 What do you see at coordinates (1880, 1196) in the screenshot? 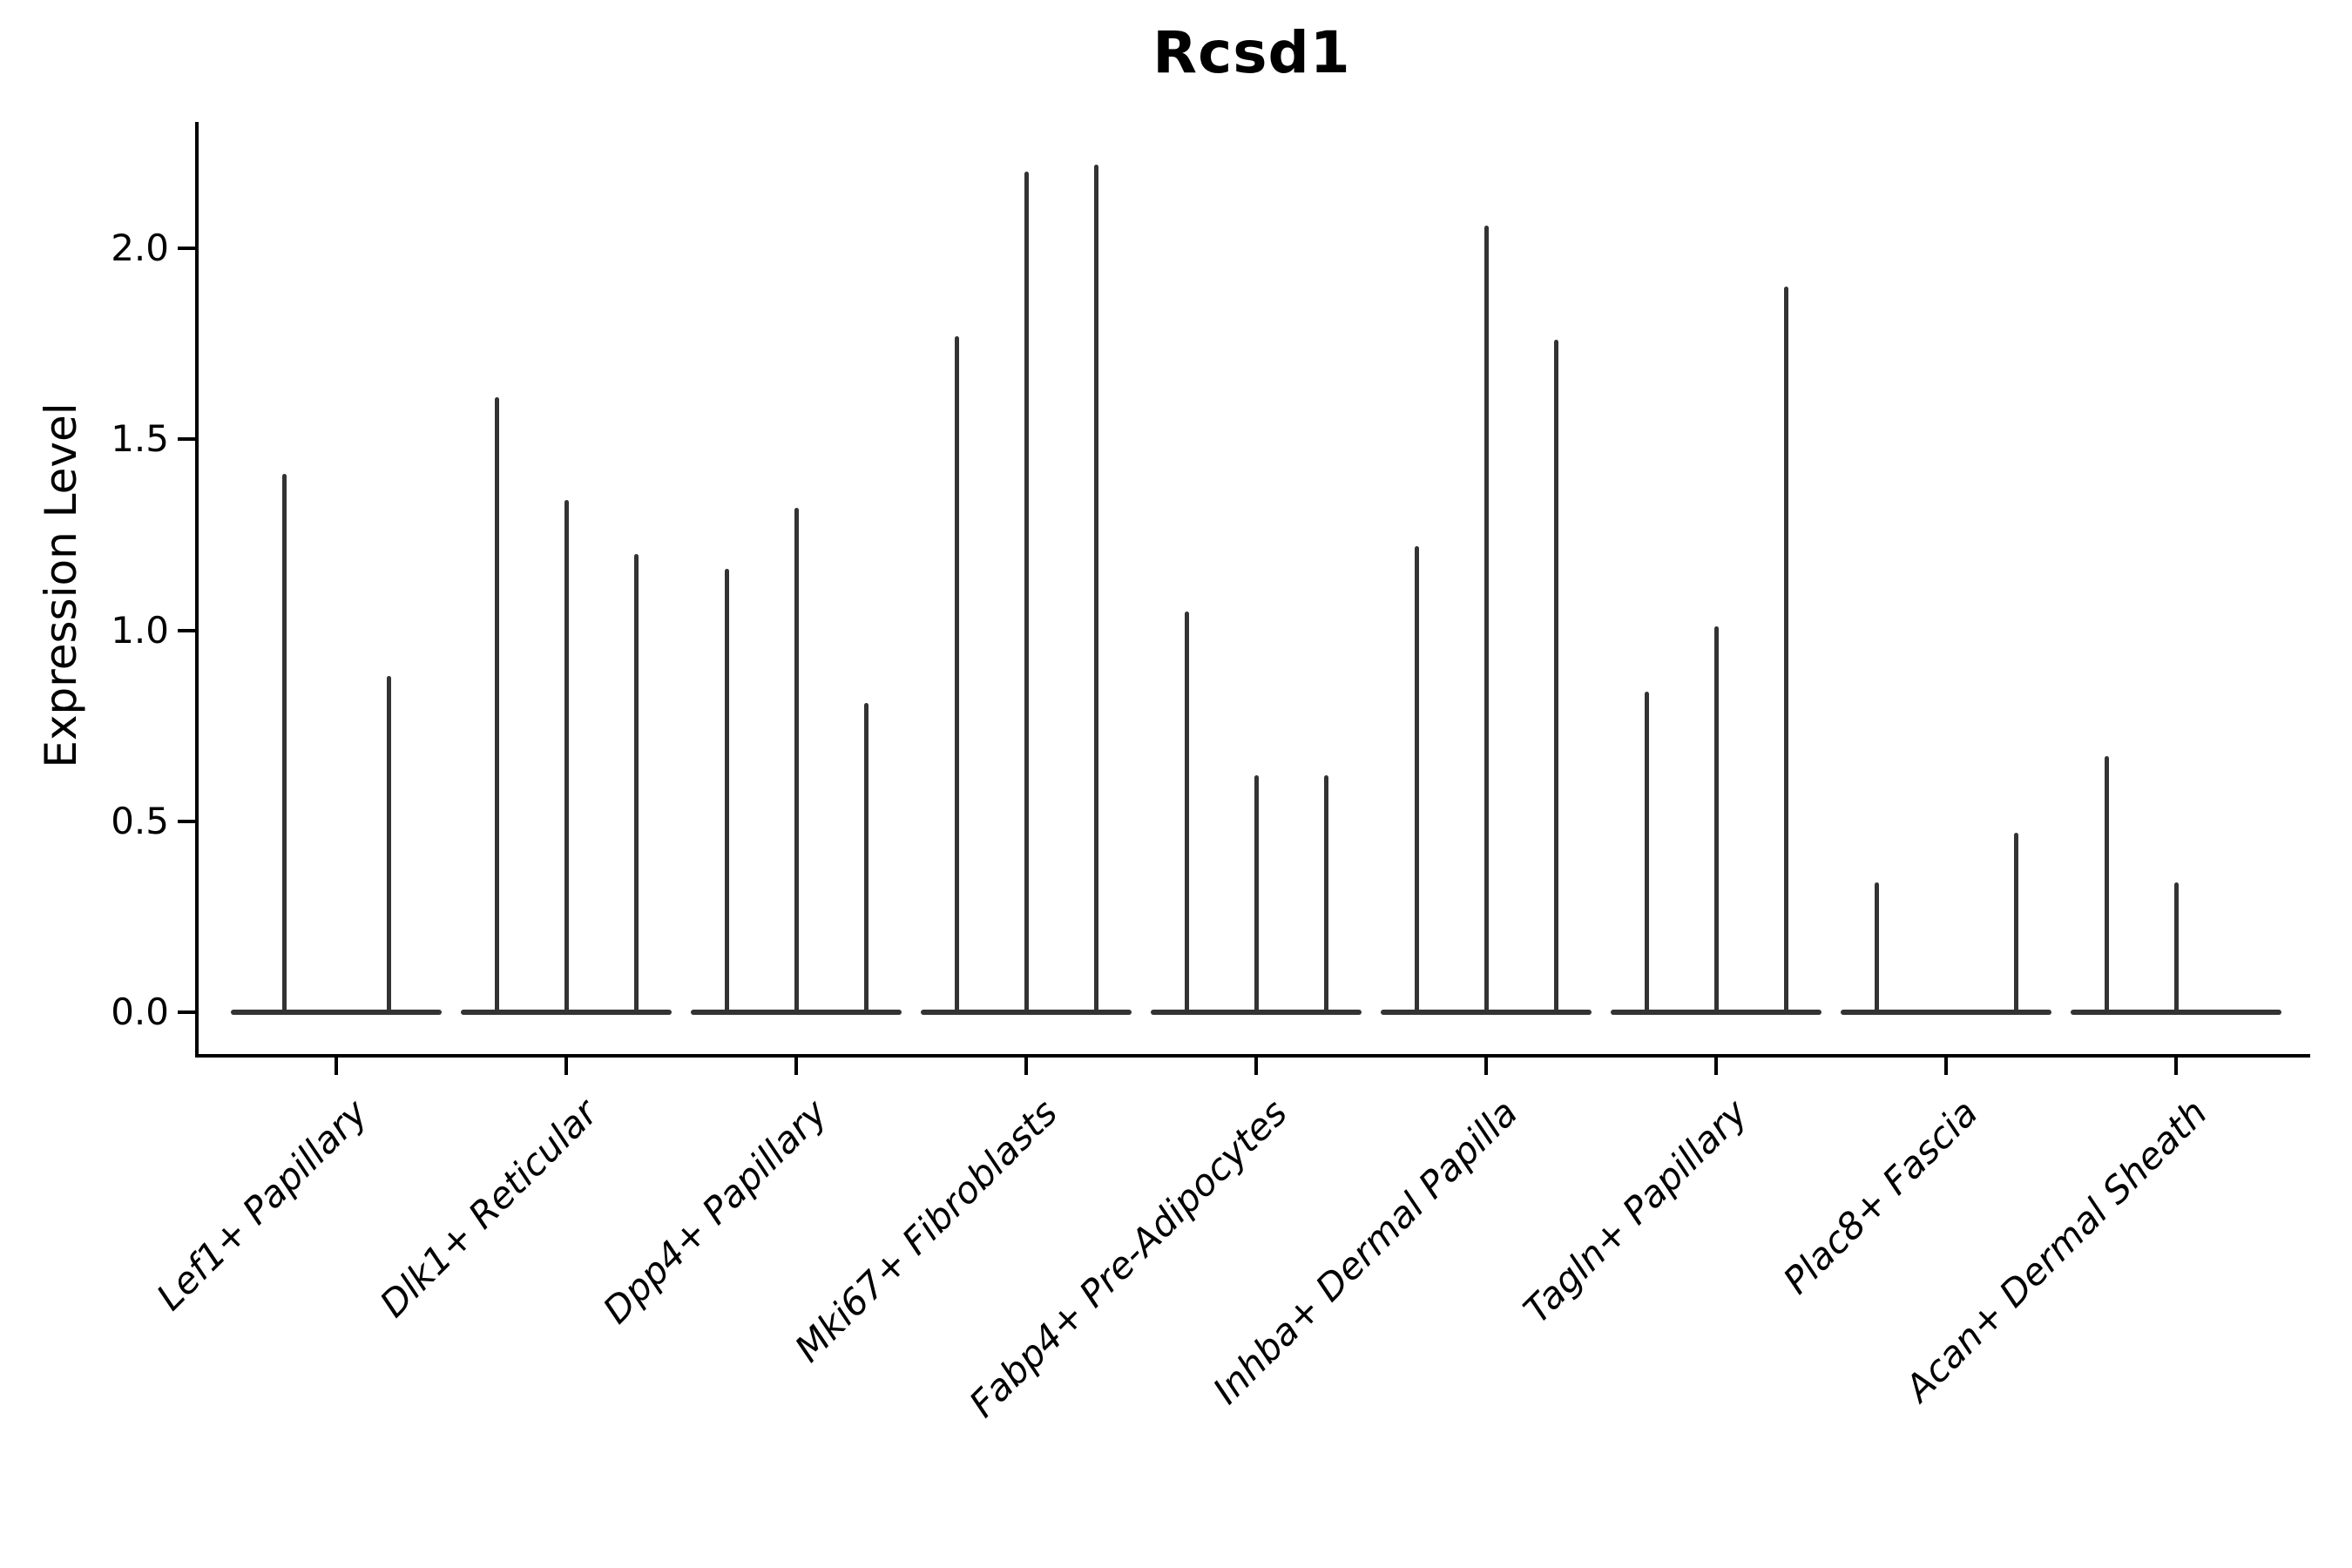
I see `x-category-label: Plac8+ Fascia` at bounding box center [1880, 1196].